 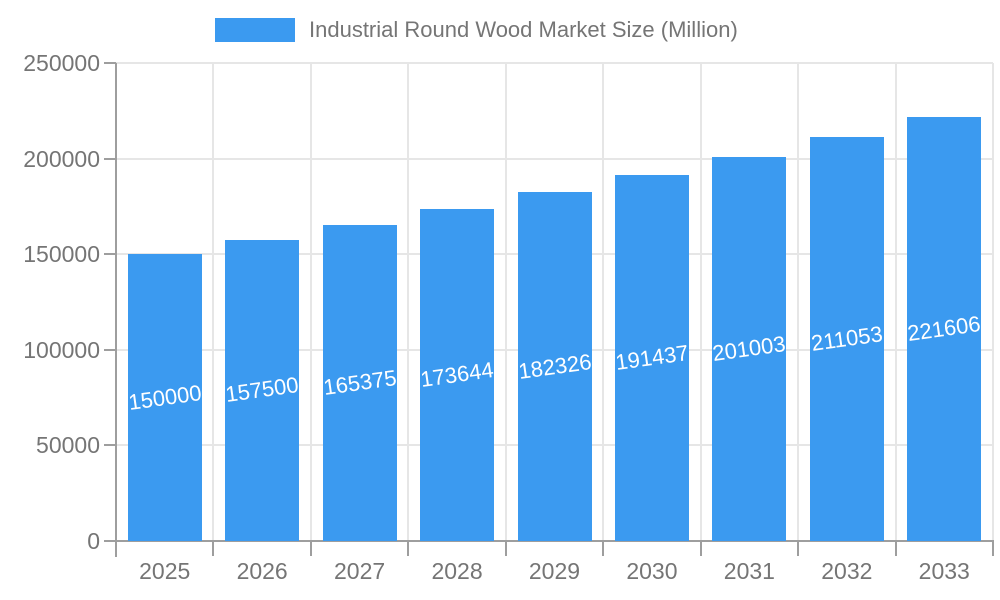 I want to click on bar-value-label: 201003, so click(x=749, y=348).